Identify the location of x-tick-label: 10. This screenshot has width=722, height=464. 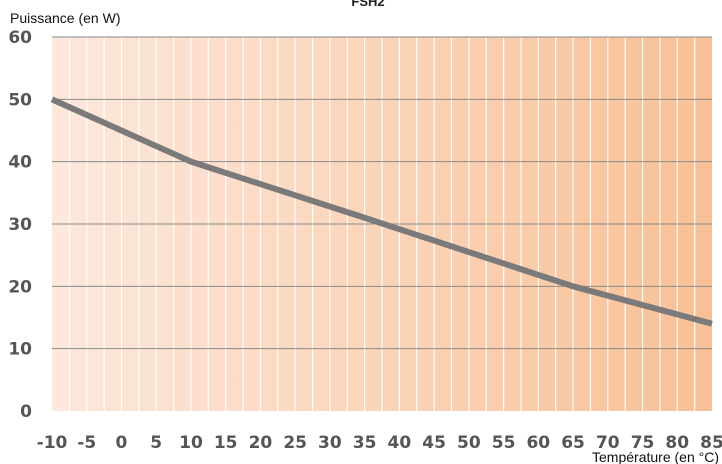
(191, 443).